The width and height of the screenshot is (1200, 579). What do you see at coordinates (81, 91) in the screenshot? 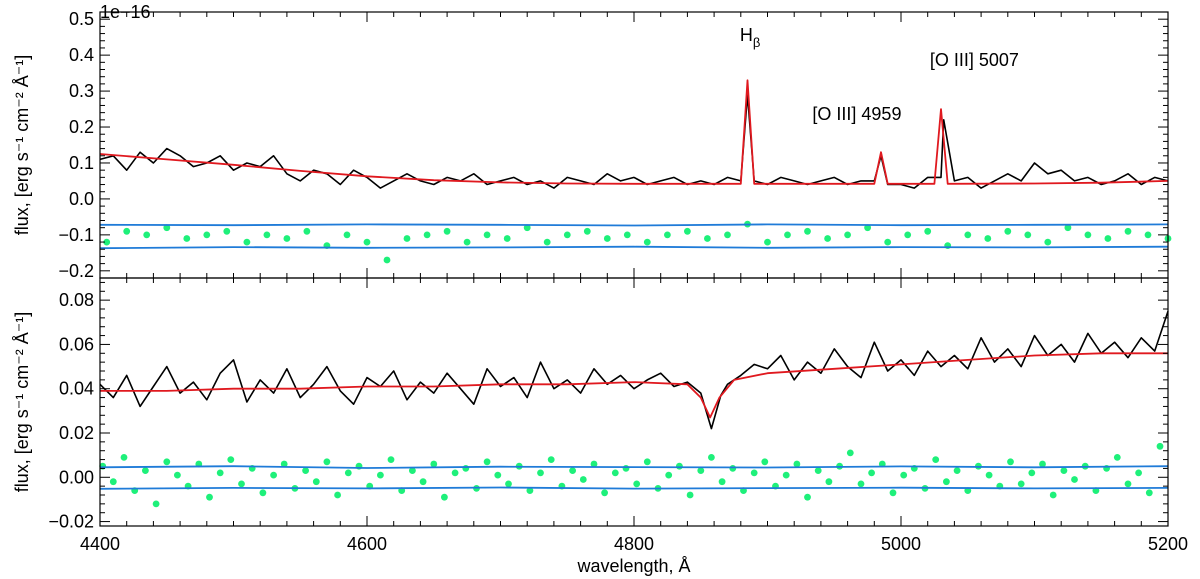
I see `y-tick-label: 0.3` at bounding box center [81, 91].